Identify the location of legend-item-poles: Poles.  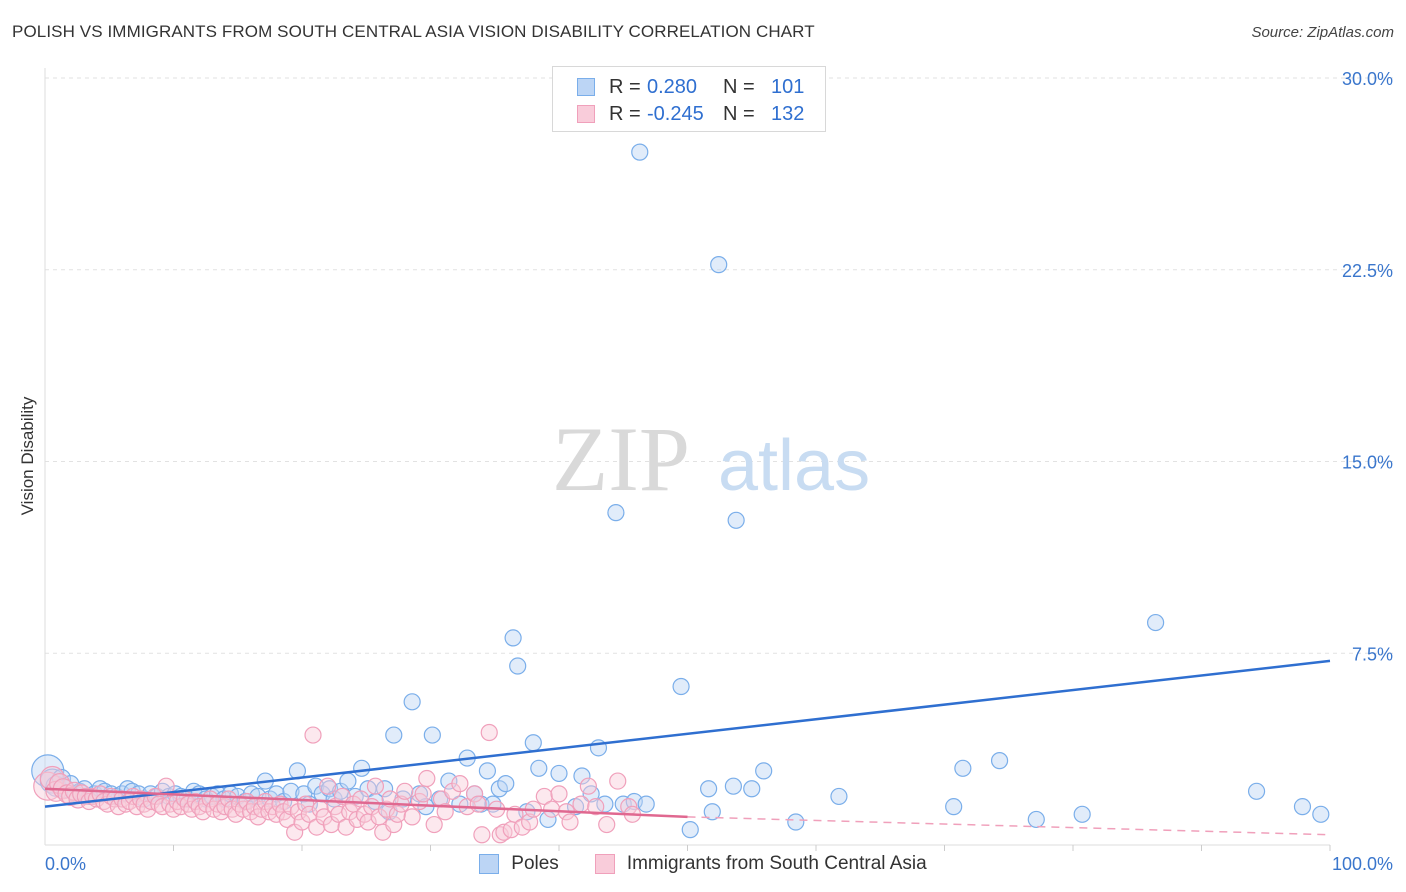
(519, 864).